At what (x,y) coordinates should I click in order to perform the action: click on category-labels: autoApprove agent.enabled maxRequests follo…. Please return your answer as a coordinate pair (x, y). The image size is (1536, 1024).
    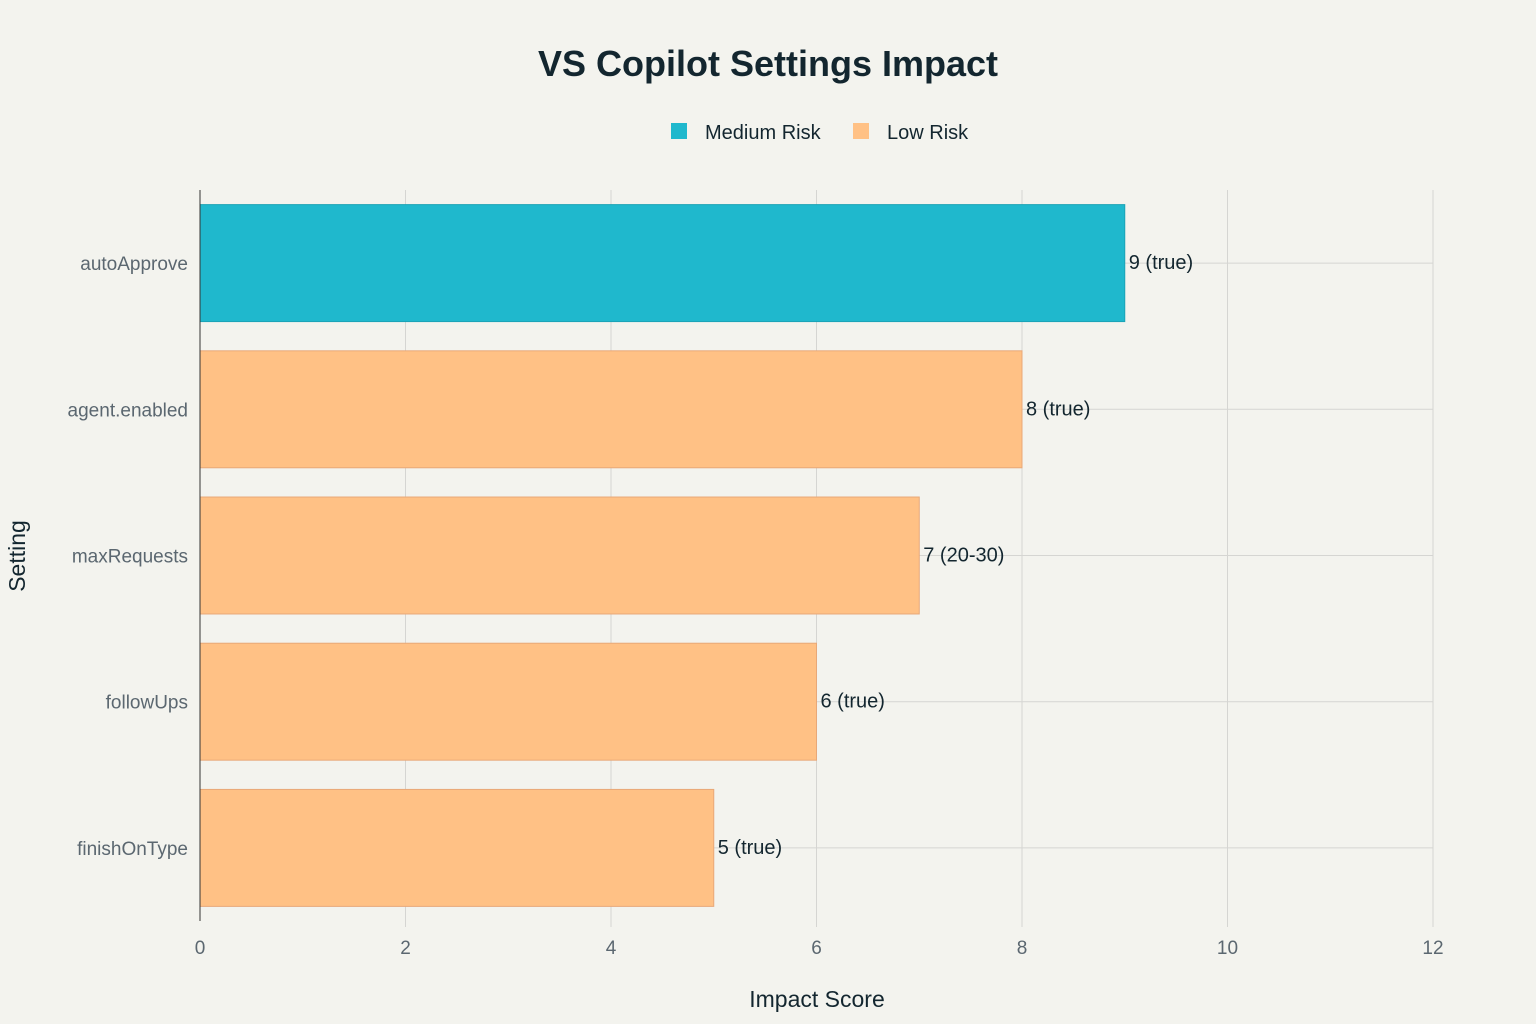
    Looking at the image, I should click on (128, 557).